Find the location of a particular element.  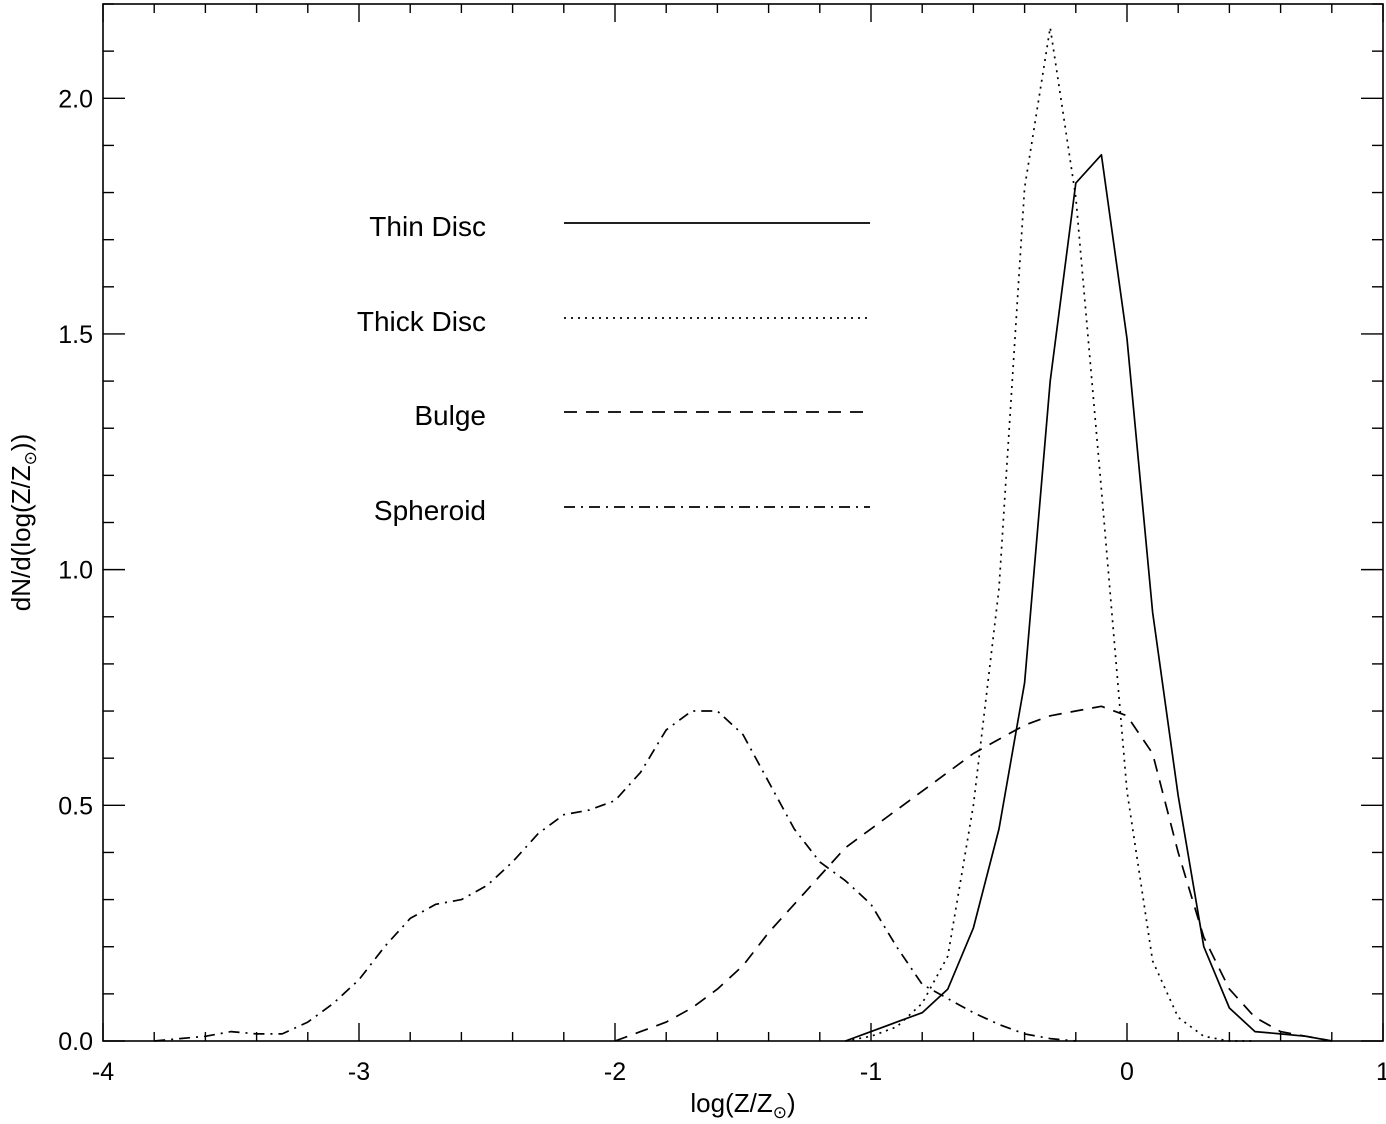

x-tick-label: -1 is located at coordinates (871, 1072).